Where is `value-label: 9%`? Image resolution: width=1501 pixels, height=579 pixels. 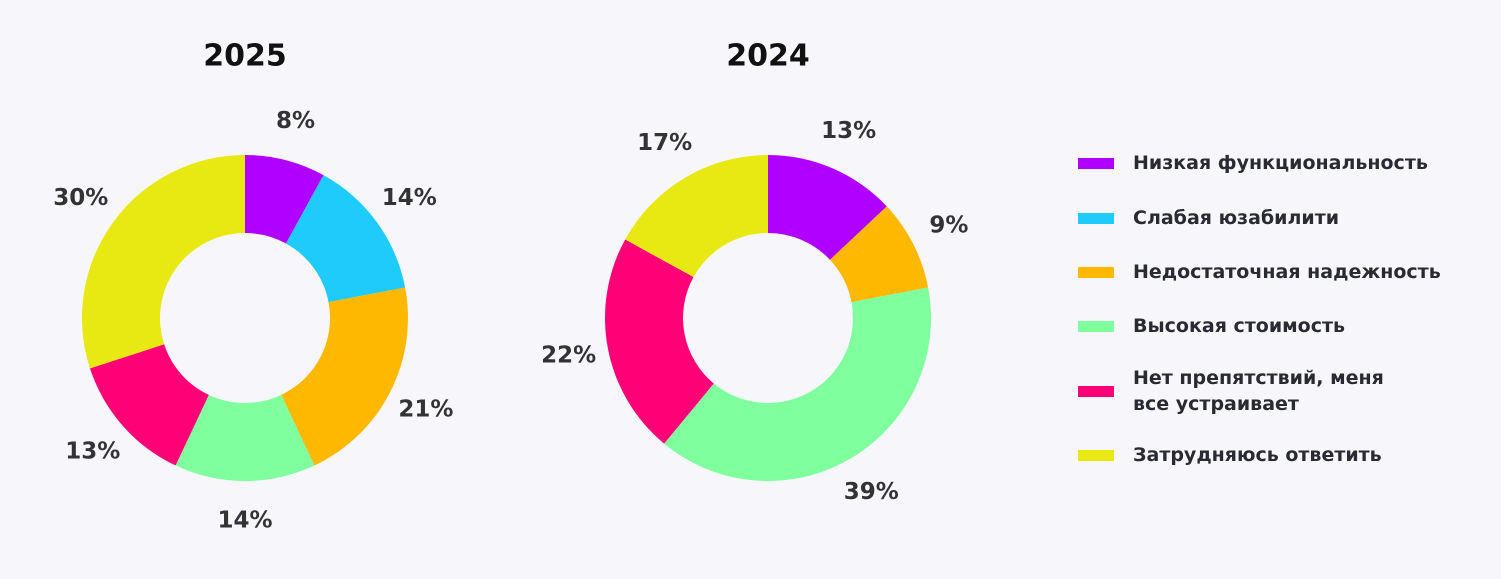 value-label: 9% is located at coordinates (948, 225).